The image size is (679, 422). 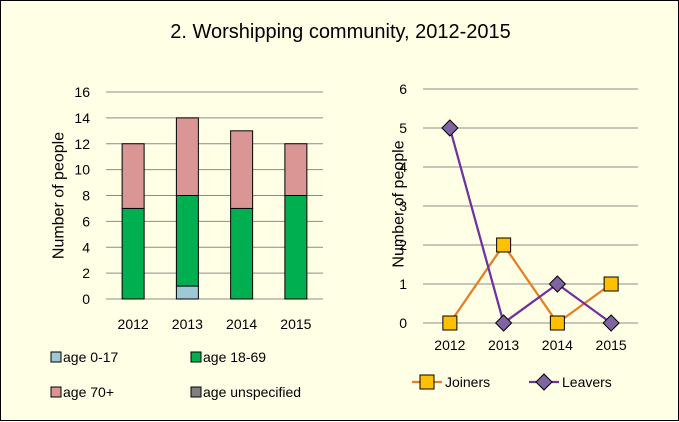 I want to click on line-x-tick-label: 2014, so click(x=557, y=345).